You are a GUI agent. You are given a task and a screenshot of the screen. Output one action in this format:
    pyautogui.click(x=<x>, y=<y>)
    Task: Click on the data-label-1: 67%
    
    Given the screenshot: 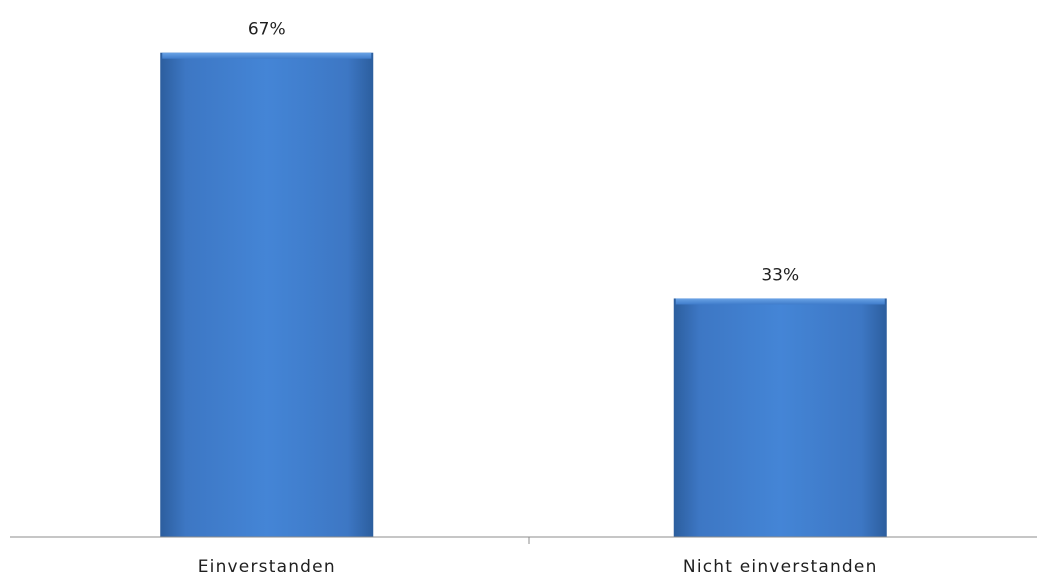 What is the action you would take?
    pyautogui.click(x=267, y=30)
    